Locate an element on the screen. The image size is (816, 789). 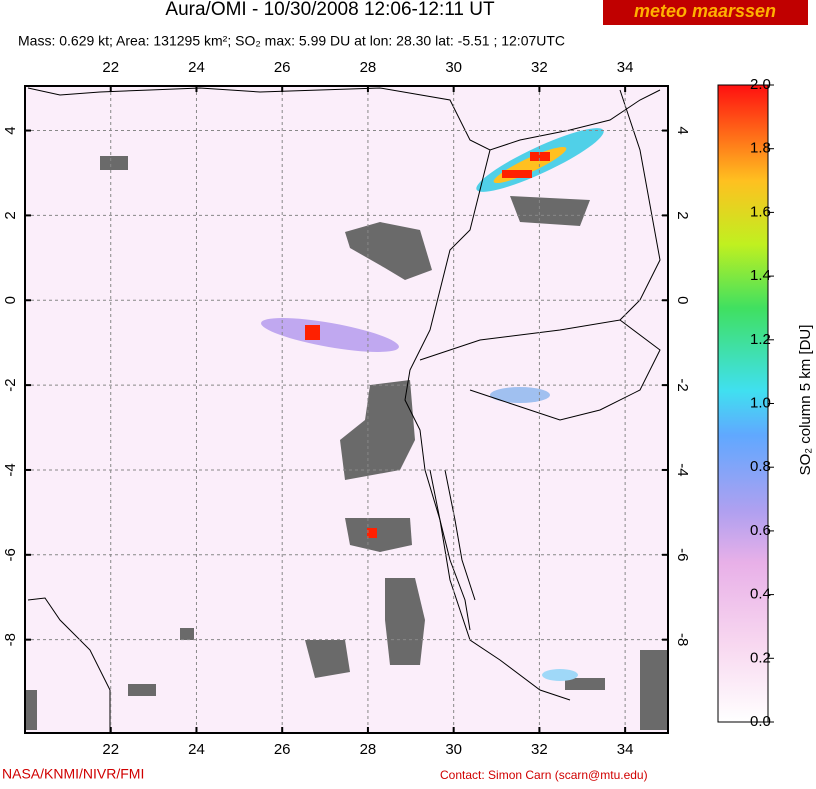
colorbar-tick-label: 1.4 is located at coordinates (760, 275).